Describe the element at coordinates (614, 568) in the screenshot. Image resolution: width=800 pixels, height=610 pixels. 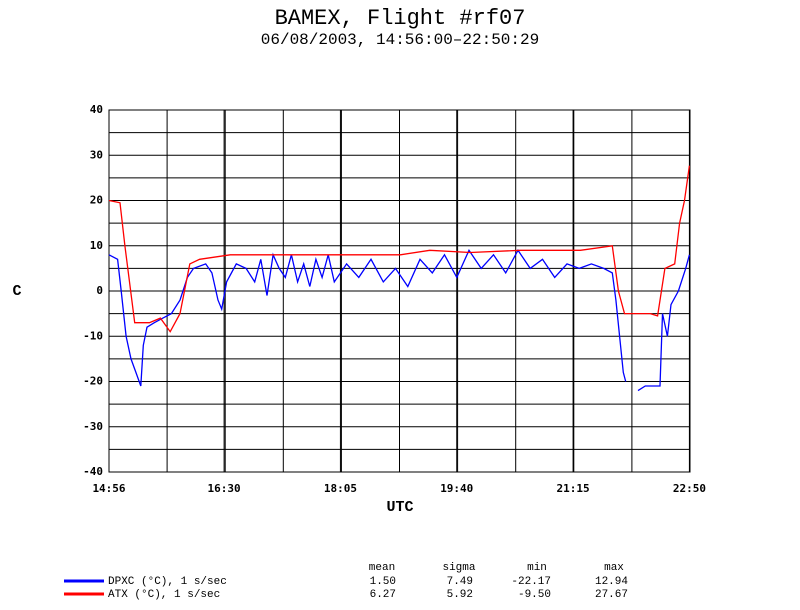
I see `stats-header: max` at that location.